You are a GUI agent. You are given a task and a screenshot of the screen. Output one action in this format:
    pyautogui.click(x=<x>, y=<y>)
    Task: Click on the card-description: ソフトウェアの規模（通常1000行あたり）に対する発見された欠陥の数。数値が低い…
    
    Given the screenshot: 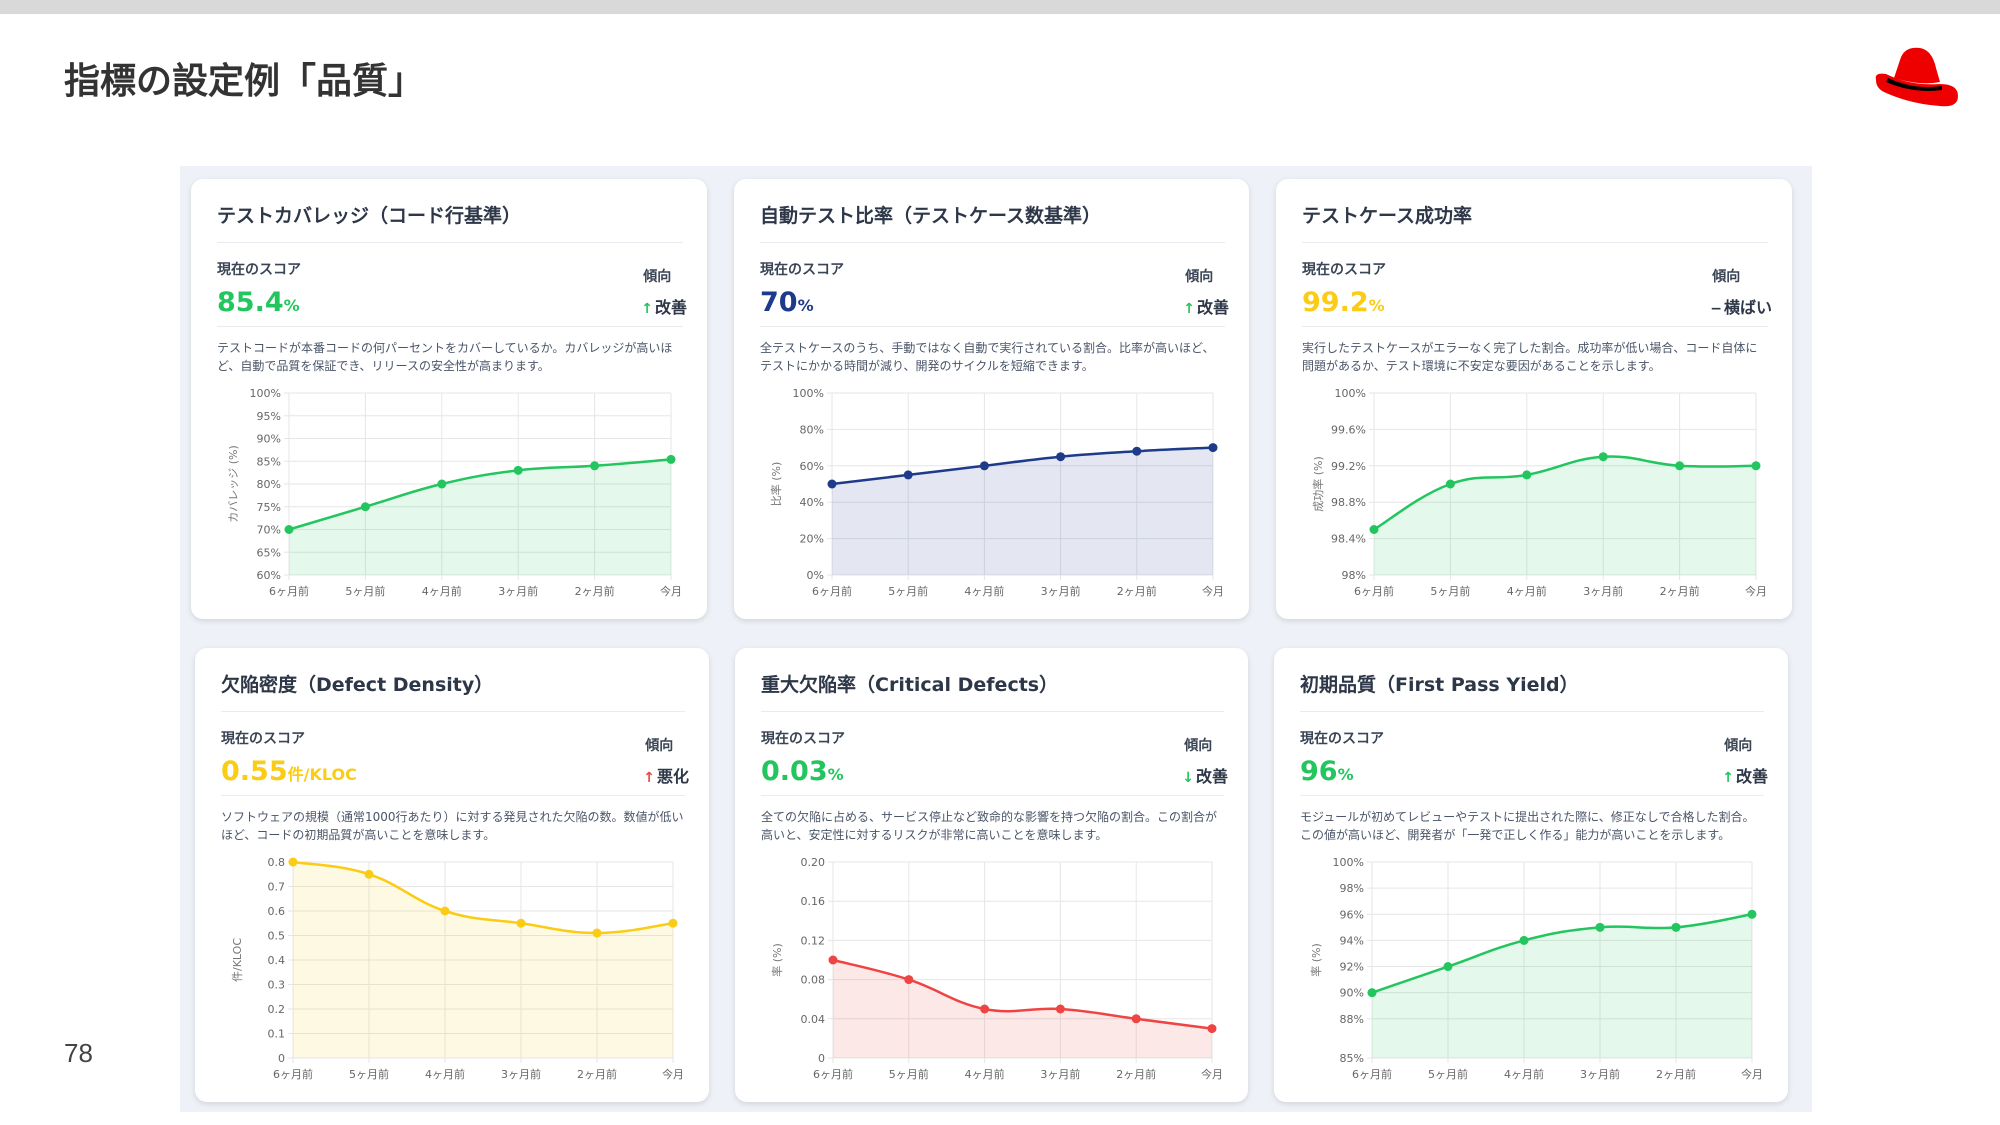 What is the action you would take?
    pyautogui.click(x=452, y=826)
    